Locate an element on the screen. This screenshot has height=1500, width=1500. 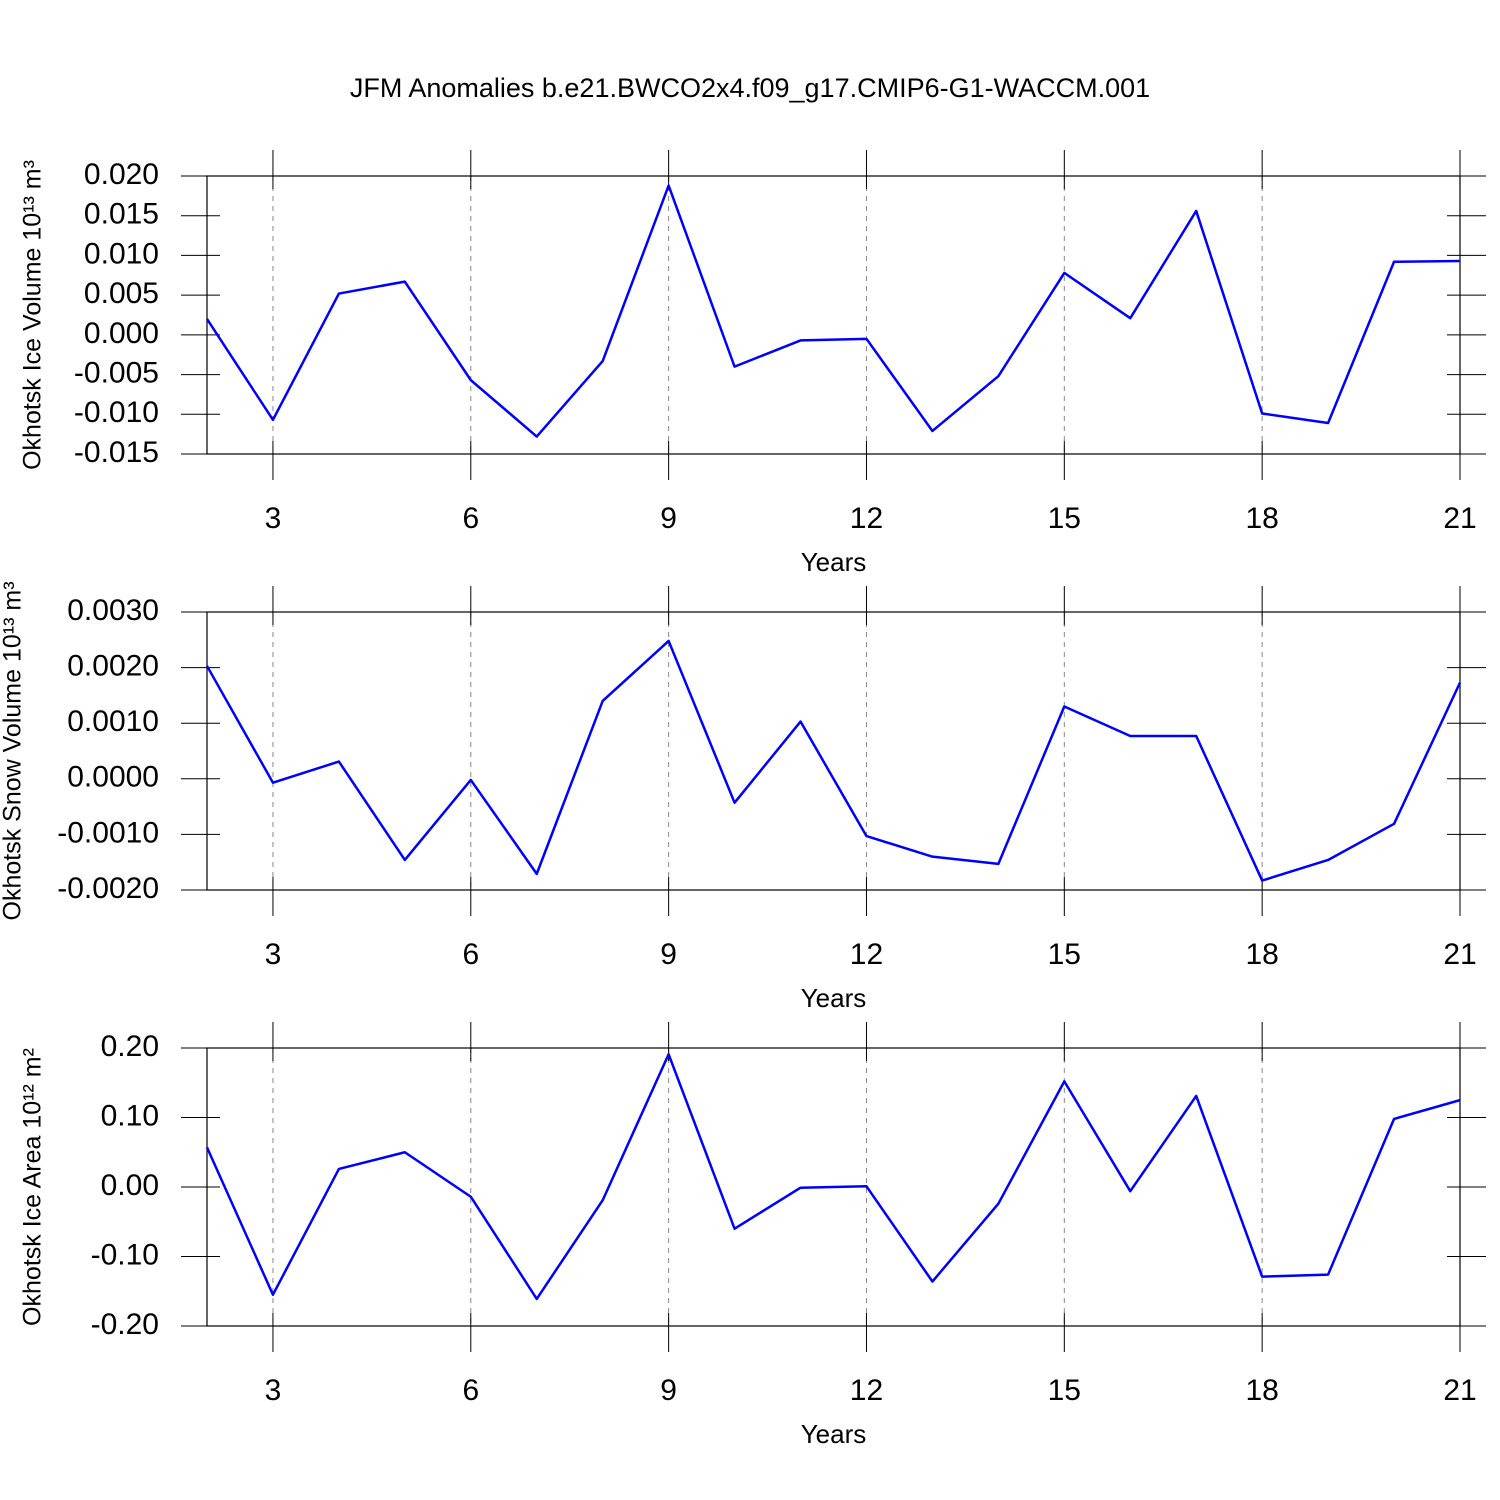
y-tick-label: 0.0020 is located at coordinates (113, 666).